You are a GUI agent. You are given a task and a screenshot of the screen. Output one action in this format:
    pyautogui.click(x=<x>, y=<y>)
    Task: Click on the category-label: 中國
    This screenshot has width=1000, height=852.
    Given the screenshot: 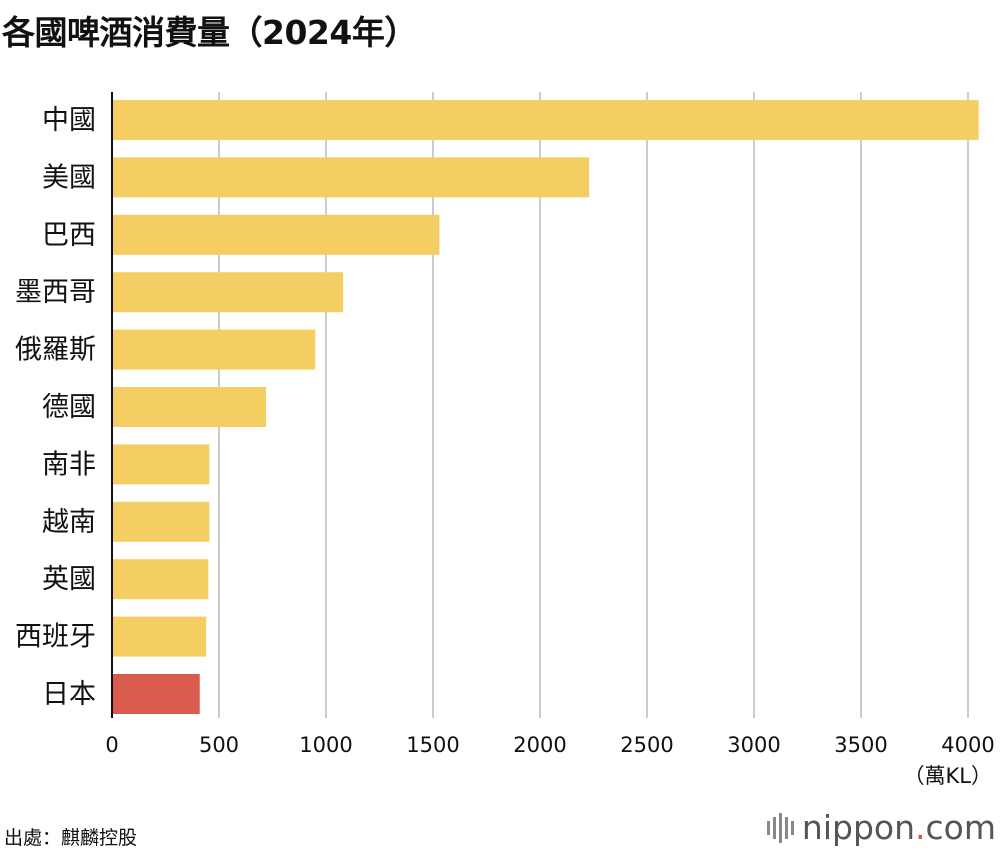 What is the action you would take?
    pyautogui.click(x=69, y=120)
    